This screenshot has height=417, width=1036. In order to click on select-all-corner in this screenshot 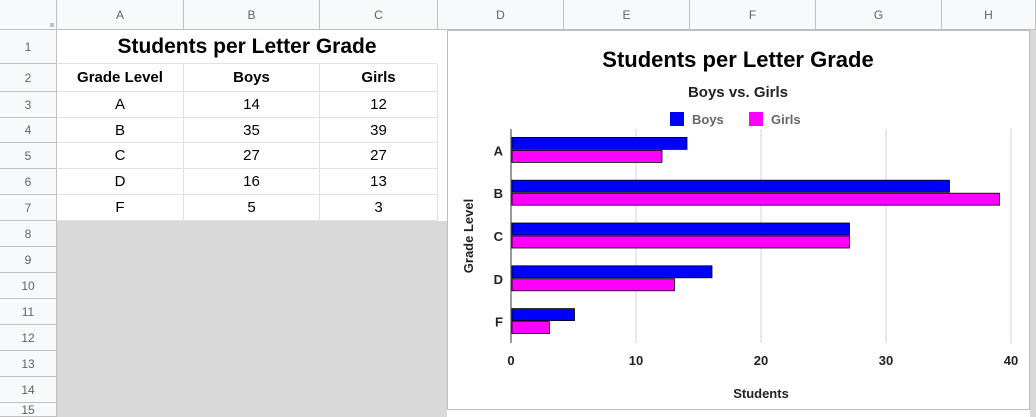, I will do `click(28, 15)`.